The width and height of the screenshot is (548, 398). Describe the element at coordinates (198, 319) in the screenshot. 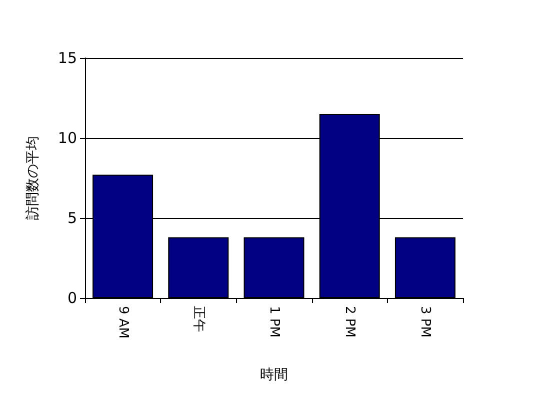

I see `x-tick-label: 正午` at that location.